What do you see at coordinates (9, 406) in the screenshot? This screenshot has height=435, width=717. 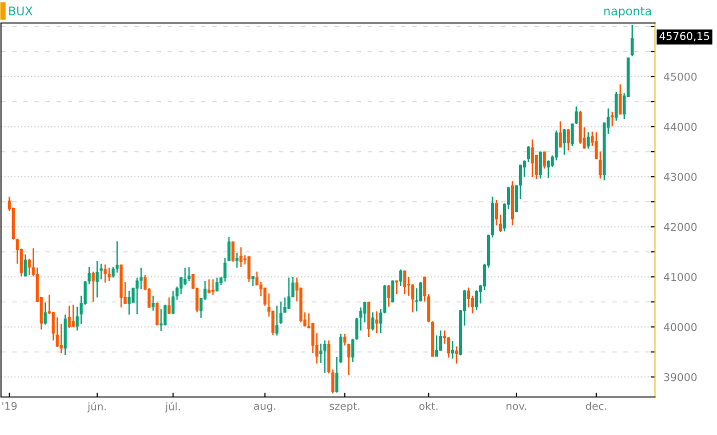 I see `x-tick-label: '19` at bounding box center [9, 406].